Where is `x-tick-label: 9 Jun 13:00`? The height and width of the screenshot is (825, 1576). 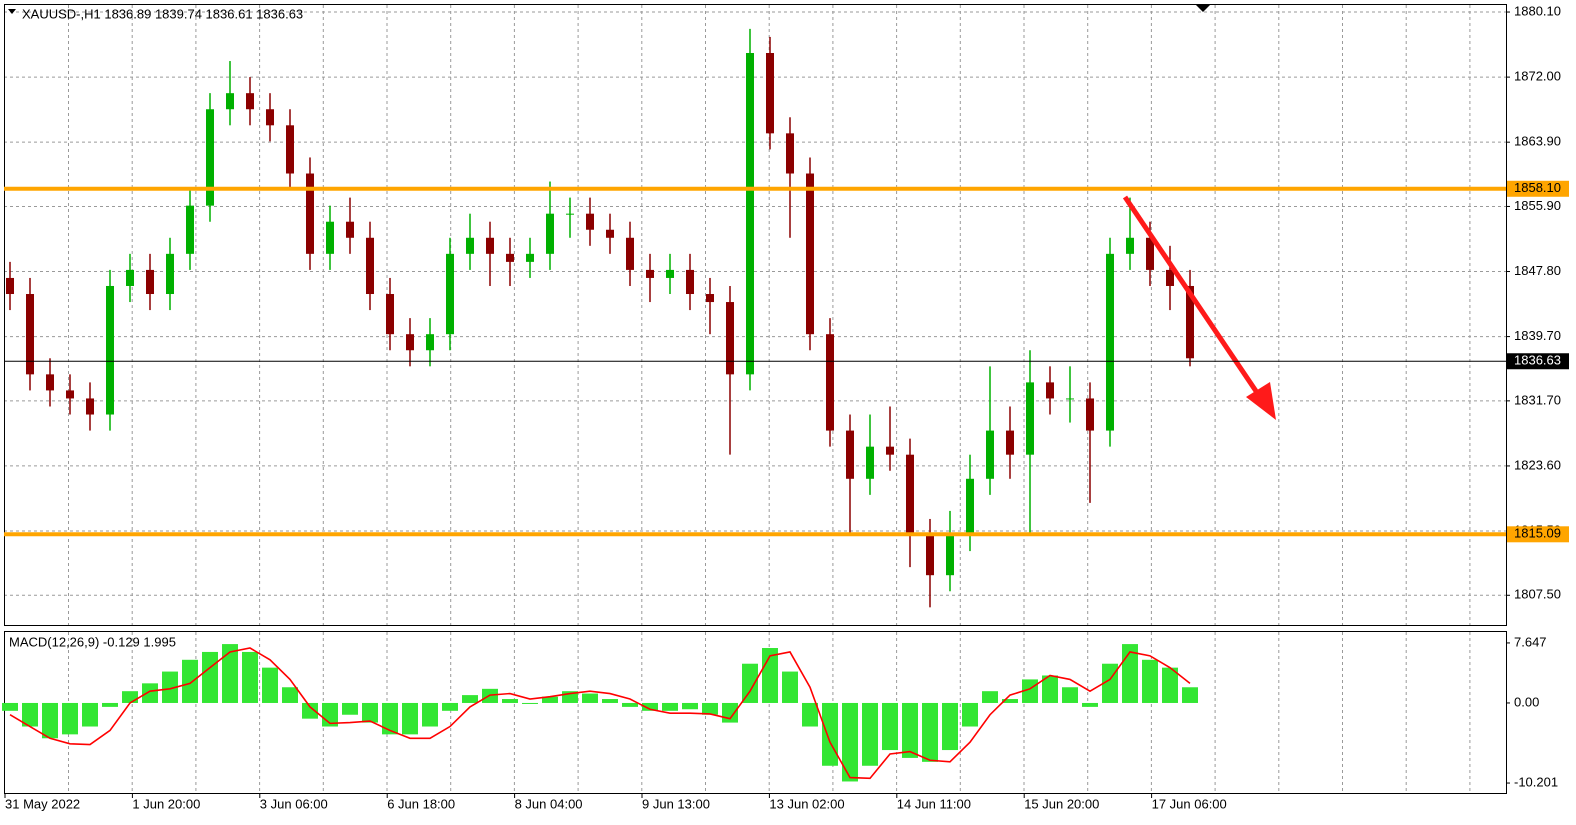 x-tick-label: 9 Jun 13:00 is located at coordinates (676, 803).